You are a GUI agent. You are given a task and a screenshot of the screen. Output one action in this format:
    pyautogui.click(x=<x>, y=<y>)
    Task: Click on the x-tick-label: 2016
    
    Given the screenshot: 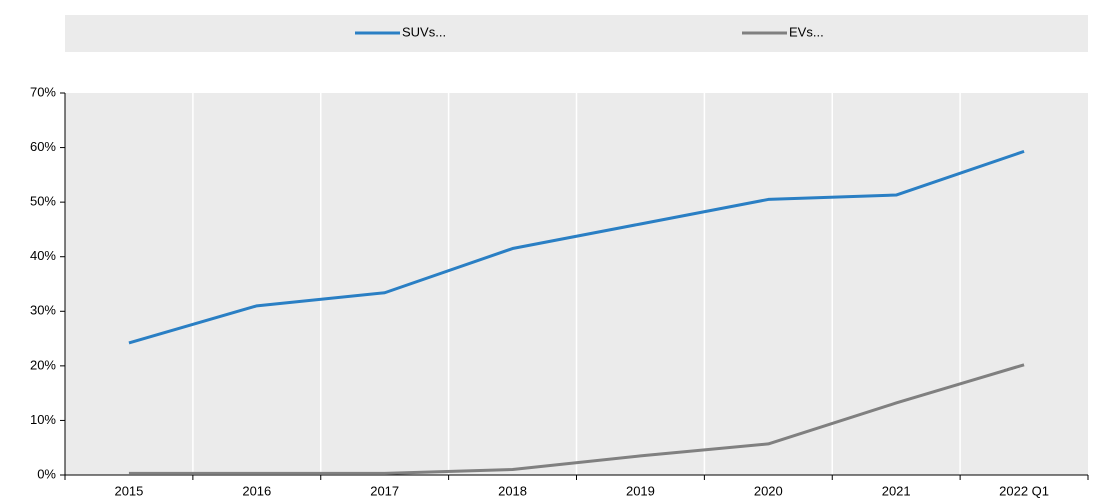 What is the action you would take?
    pyautogui.click(x=256, y=490)
    